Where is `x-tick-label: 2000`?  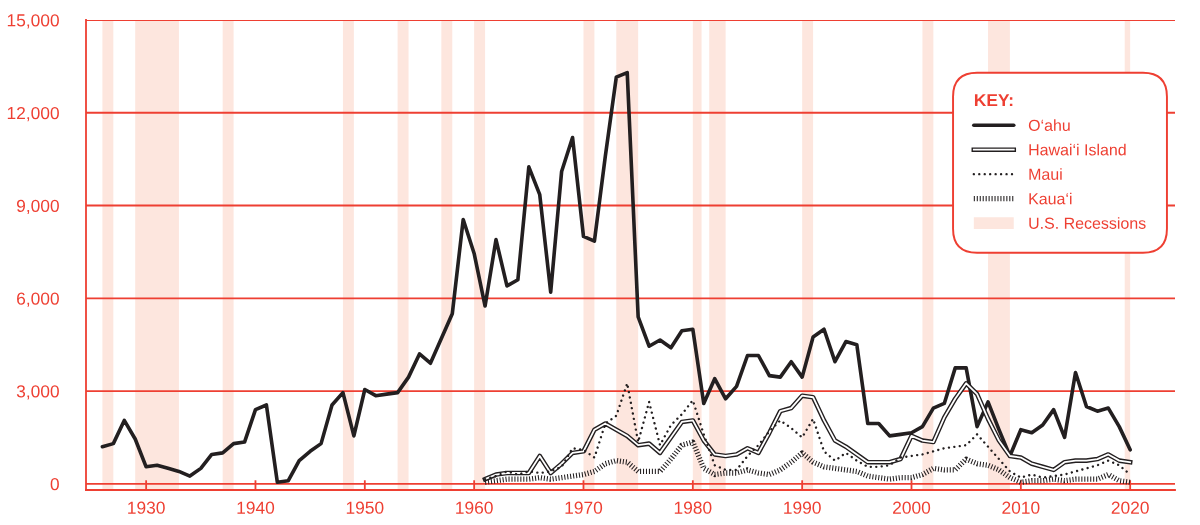
x-tick-label: 2000 is located at coordinates (912, 507).